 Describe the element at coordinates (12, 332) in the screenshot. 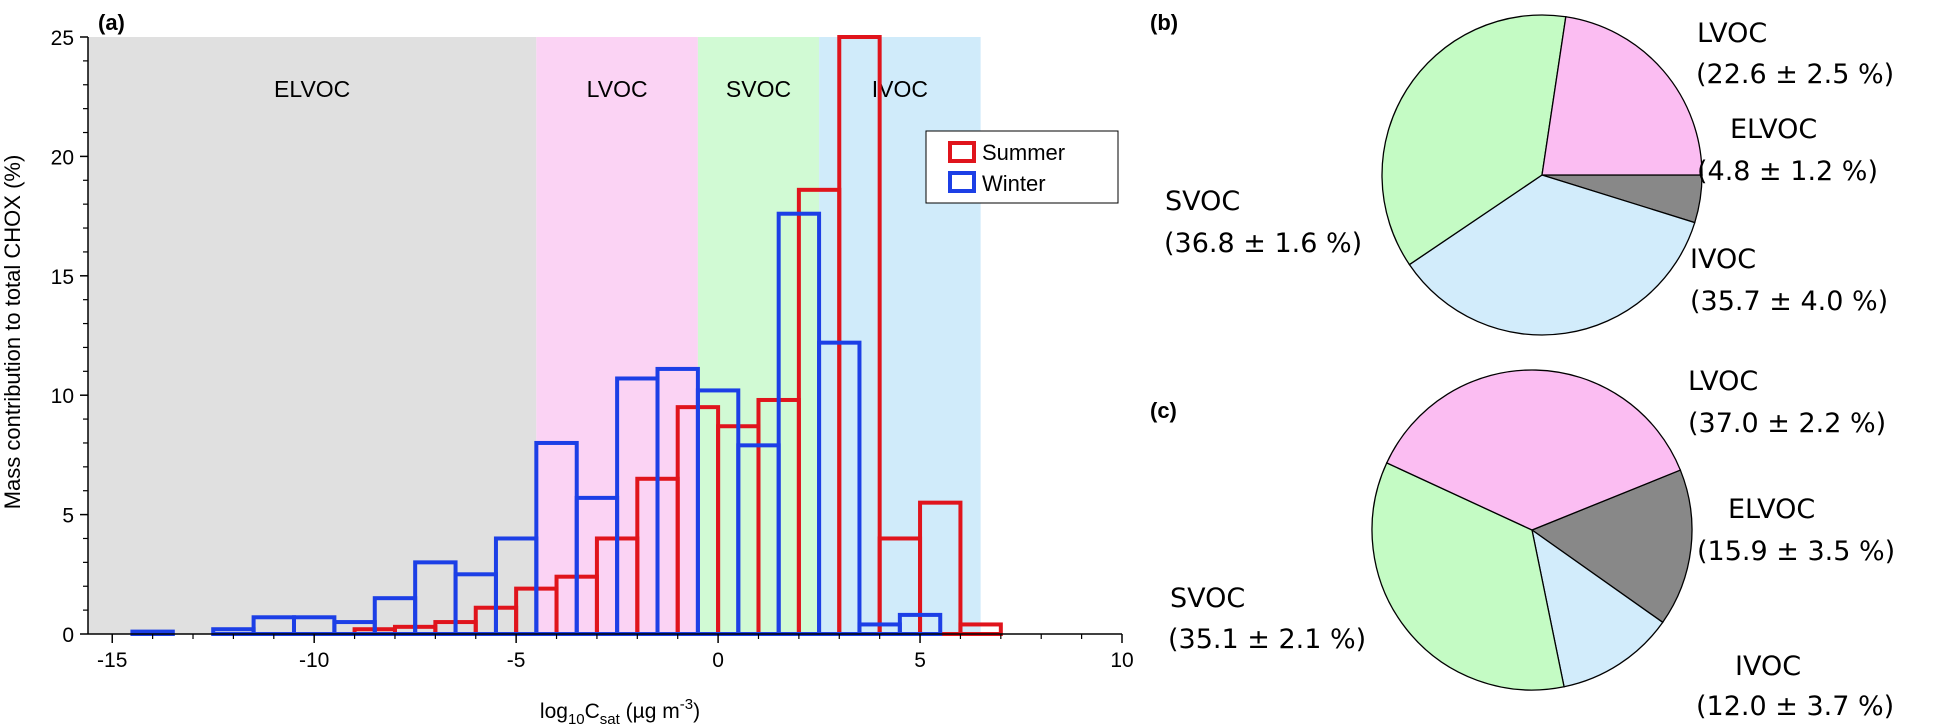

I see `y-axis-title: Mass contribution to total CHOX (%)` at that location.